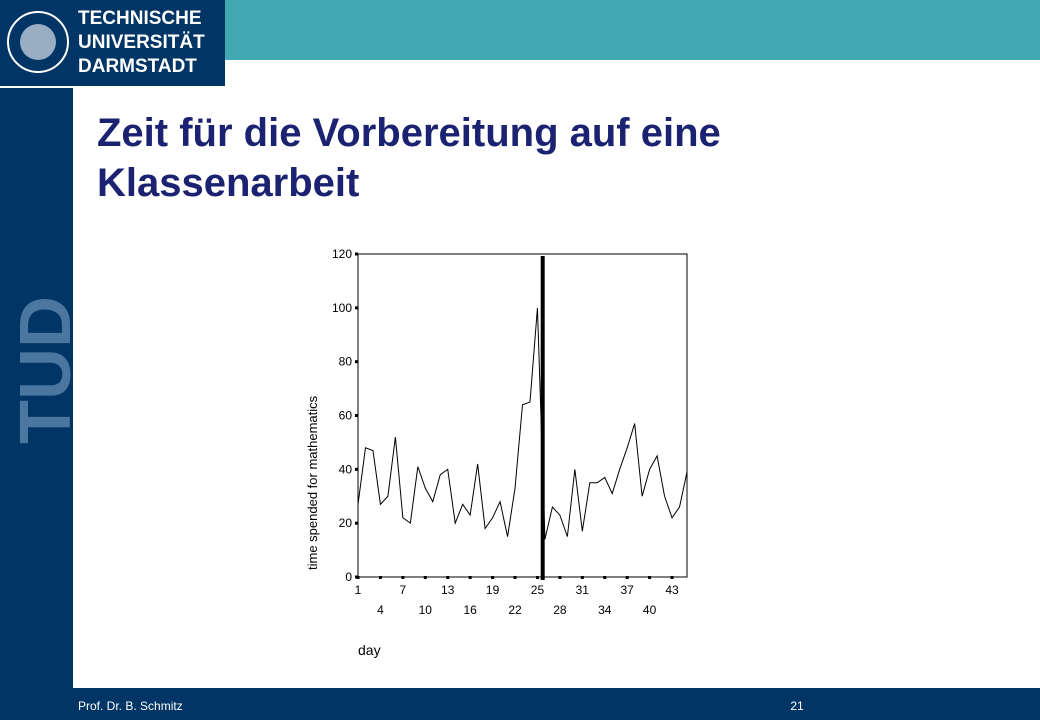 This screenshot has width=1040, height=720. What do you see at coordinates (141, 42) in the screenshot?
I see `logo-text: UNIVERSITÄT` at bounding box center [141, 42].